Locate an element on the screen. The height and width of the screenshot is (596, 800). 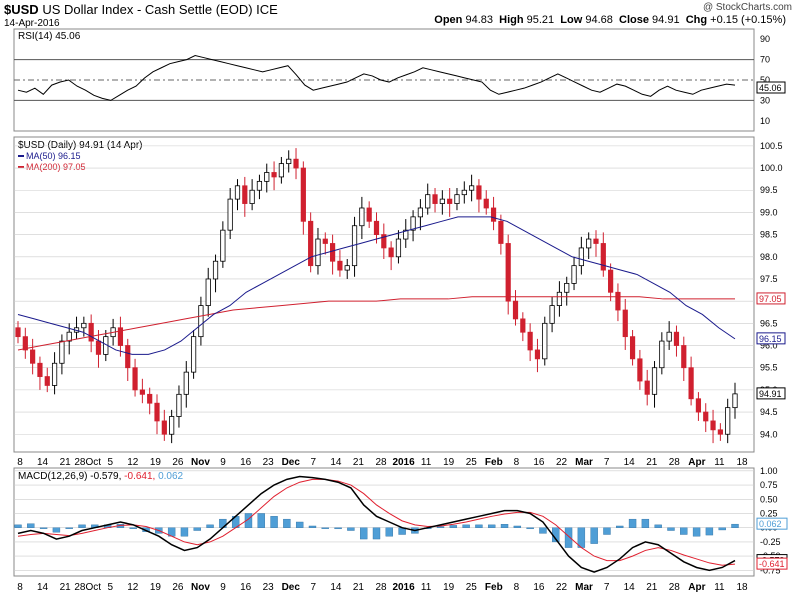
macd-badge-label: 0.062 is located at coordinates (770, 524).